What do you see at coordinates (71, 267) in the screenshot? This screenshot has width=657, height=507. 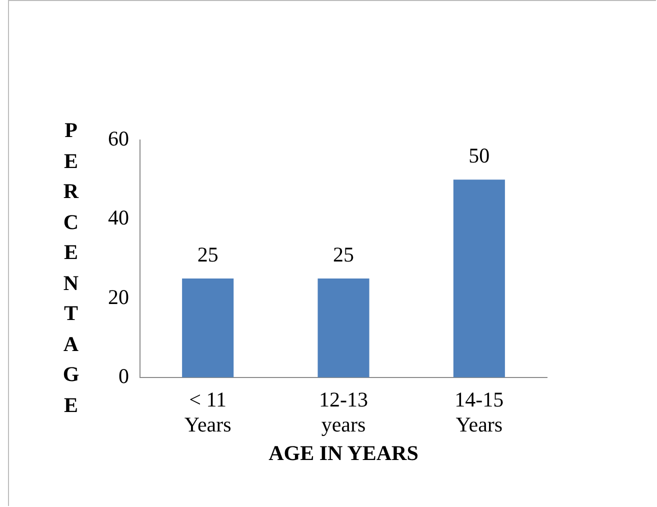 I see `text: PERCENTAGE` at bounding box center [71, 267].